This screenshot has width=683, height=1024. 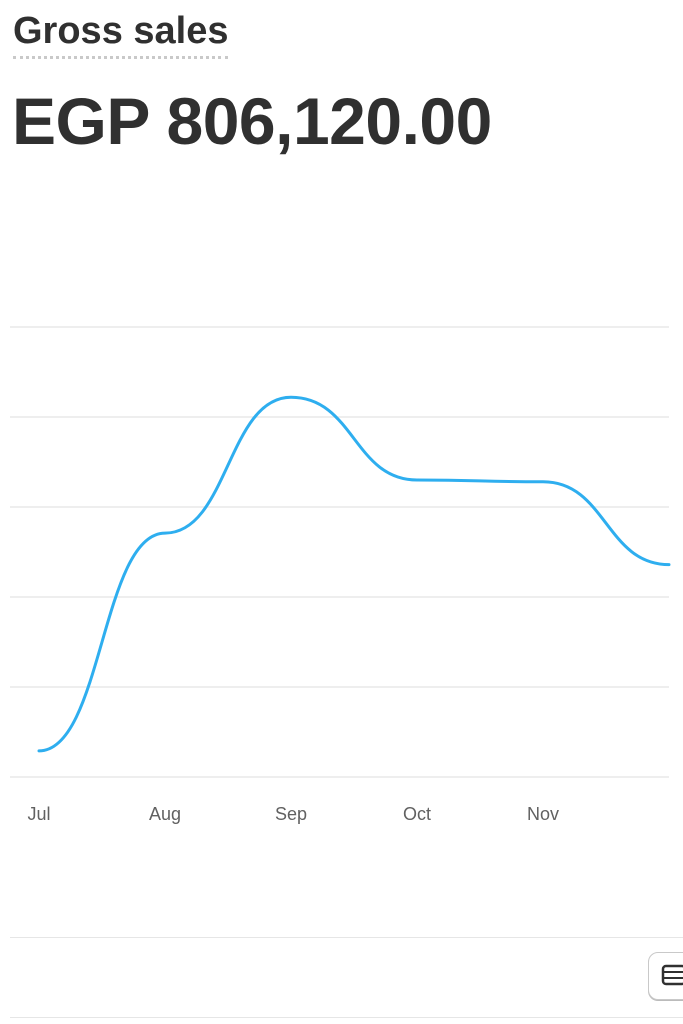 What do you see at coordinates (38, 814) in the screenshot?
I see `x-tick-label: Jul` at bounding box center [38, 814].